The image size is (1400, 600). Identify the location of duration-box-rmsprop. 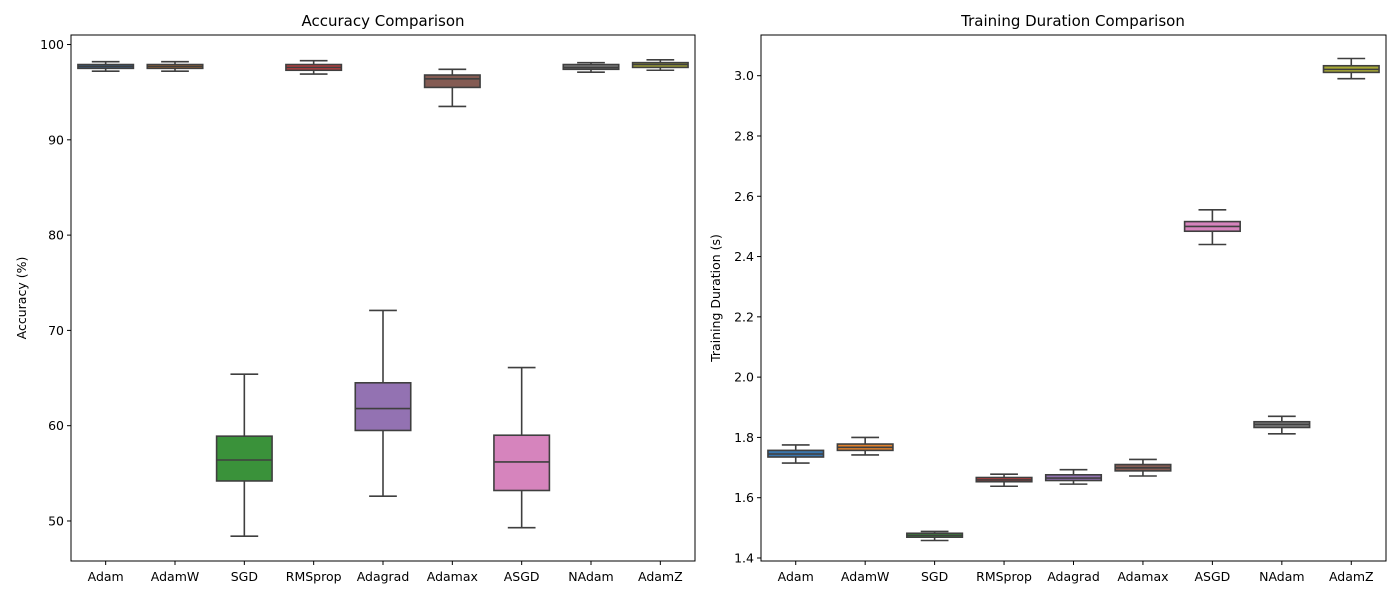
(1004, 480).